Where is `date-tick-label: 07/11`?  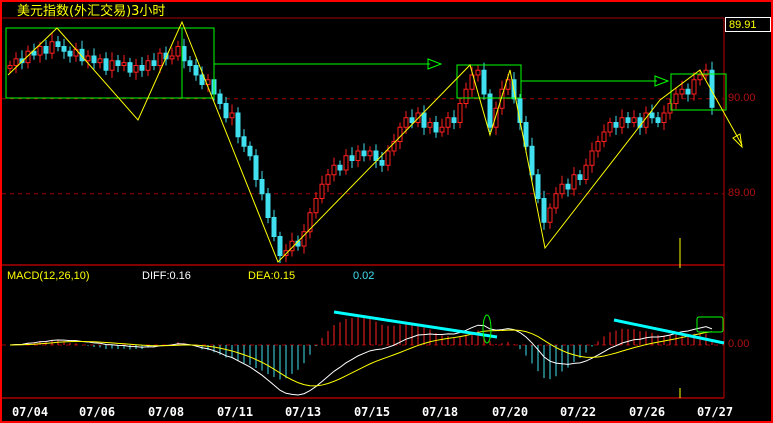
date-tick-label: 07/11 is located at coordinates (235, 412).